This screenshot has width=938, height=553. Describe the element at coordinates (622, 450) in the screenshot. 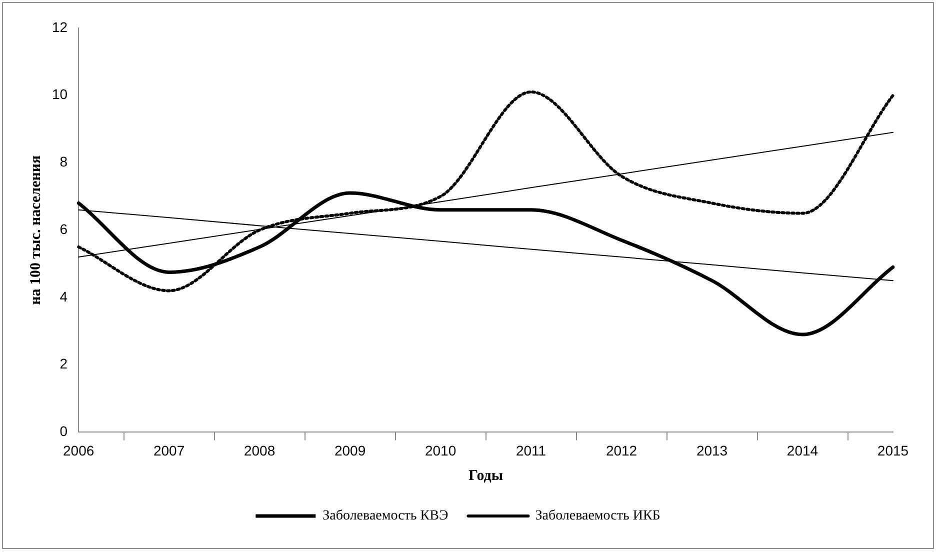

I see `x-tick-label: 2012` at that location.